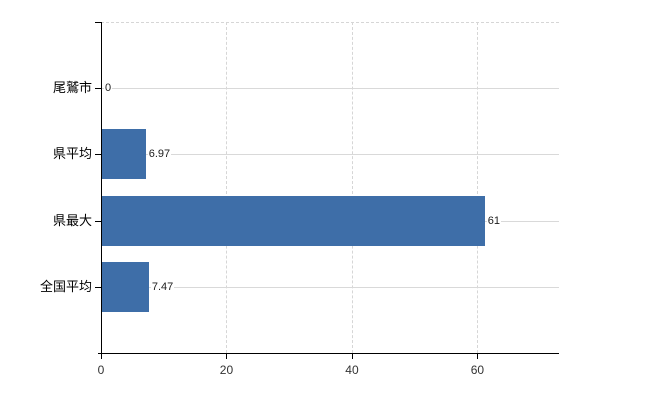 Image resolution: width=650 pixels, height=400 pixels. Describe the element at coordinates (72, 87) in the screenshot. I see `category-label: 尾鷲市` at that location.